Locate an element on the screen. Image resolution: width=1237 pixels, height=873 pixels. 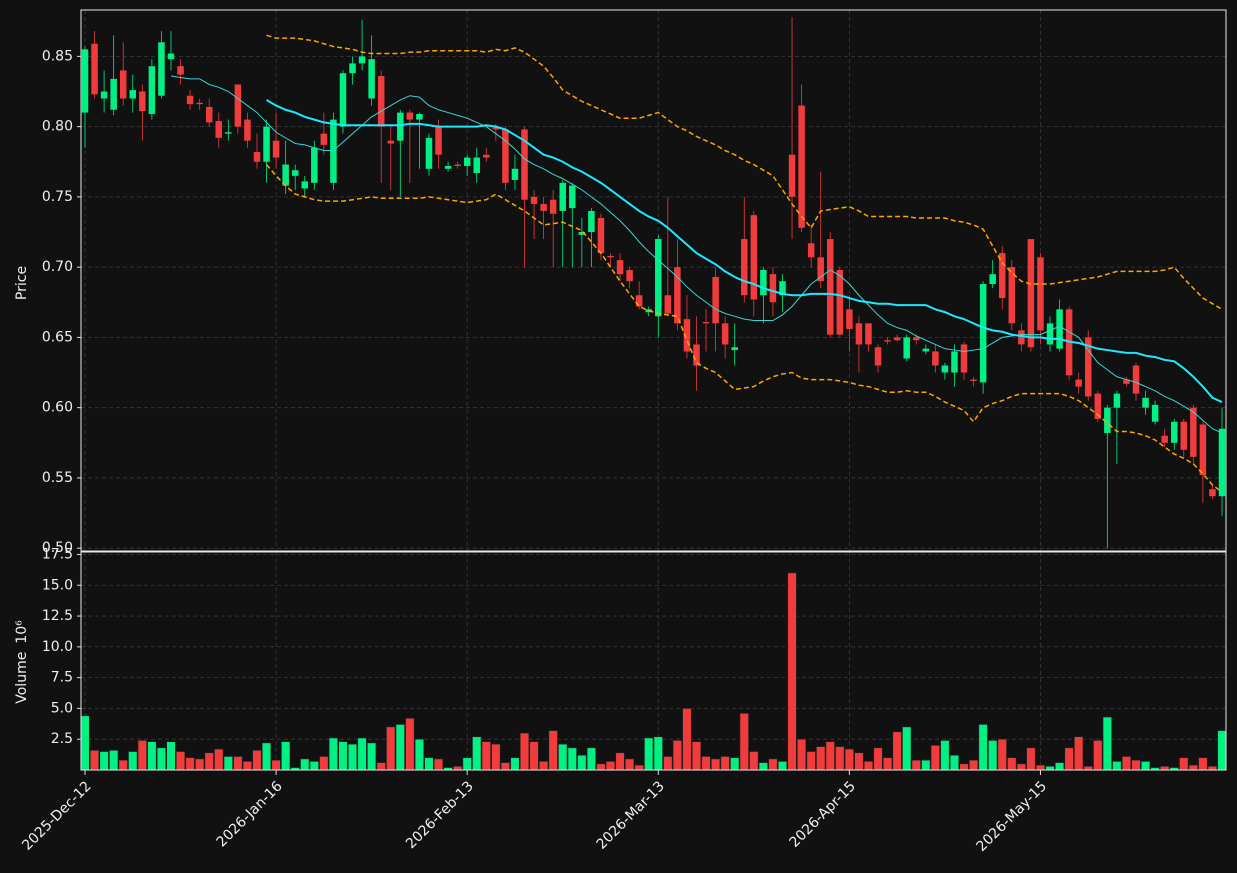
y-tick-label: 0.50 is located at coordinates (57, 548).